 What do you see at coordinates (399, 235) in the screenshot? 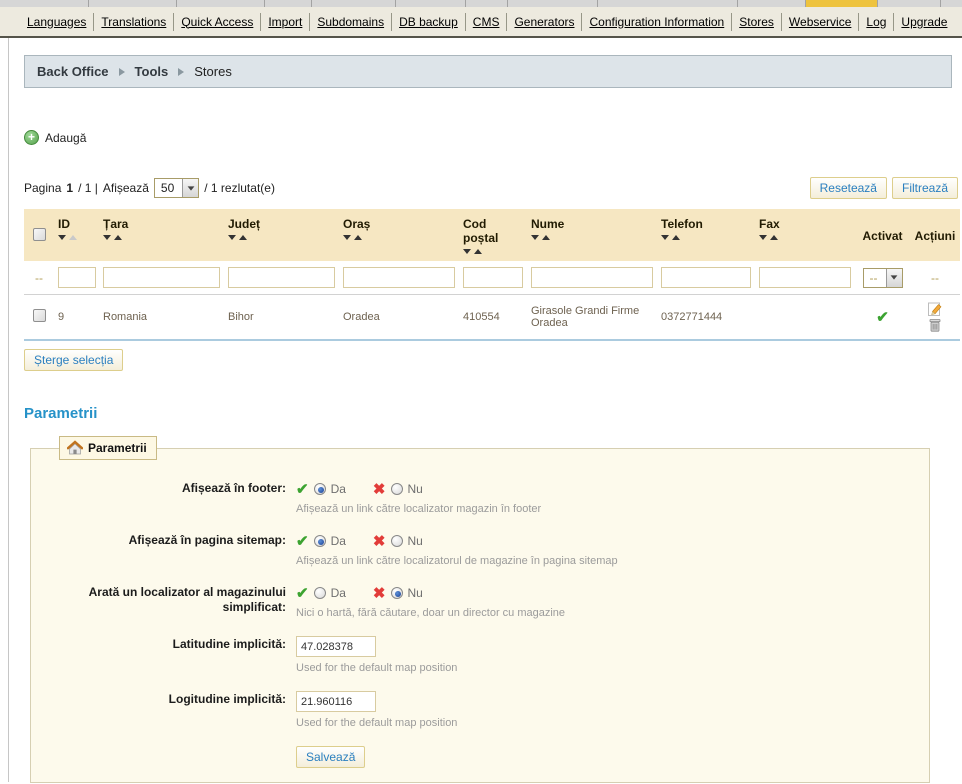
I see `column-header-city: Oraș` at bounding box center [399, 235].